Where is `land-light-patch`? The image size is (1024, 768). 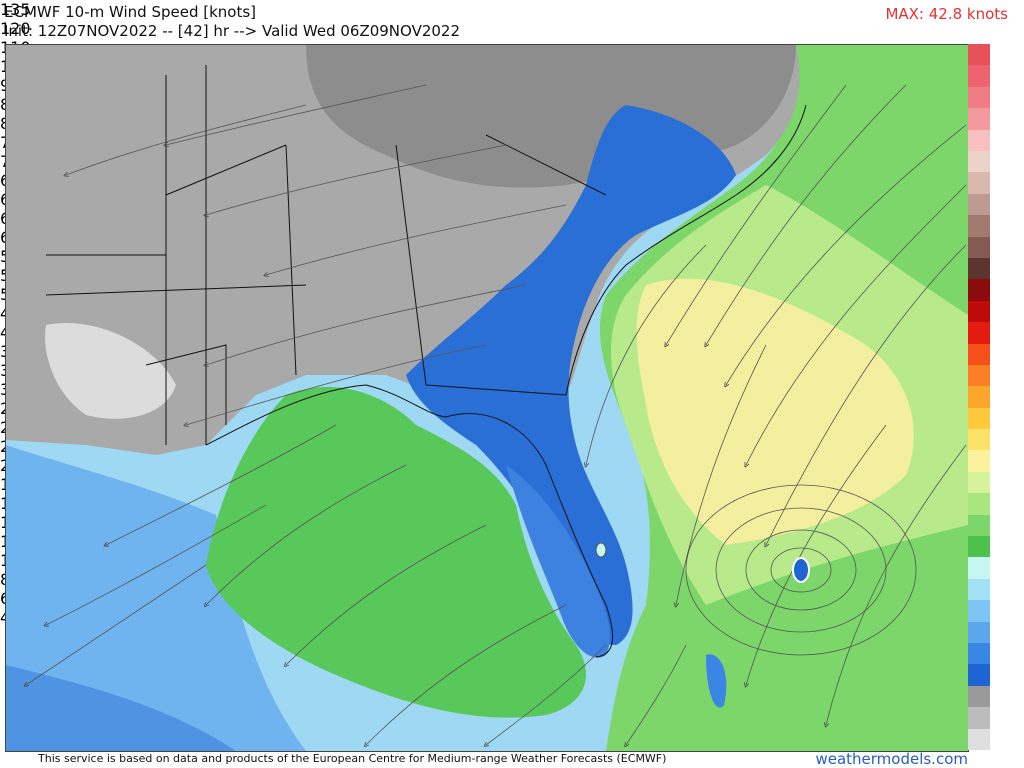 land-light-patch is located at coordinates (111, 371).